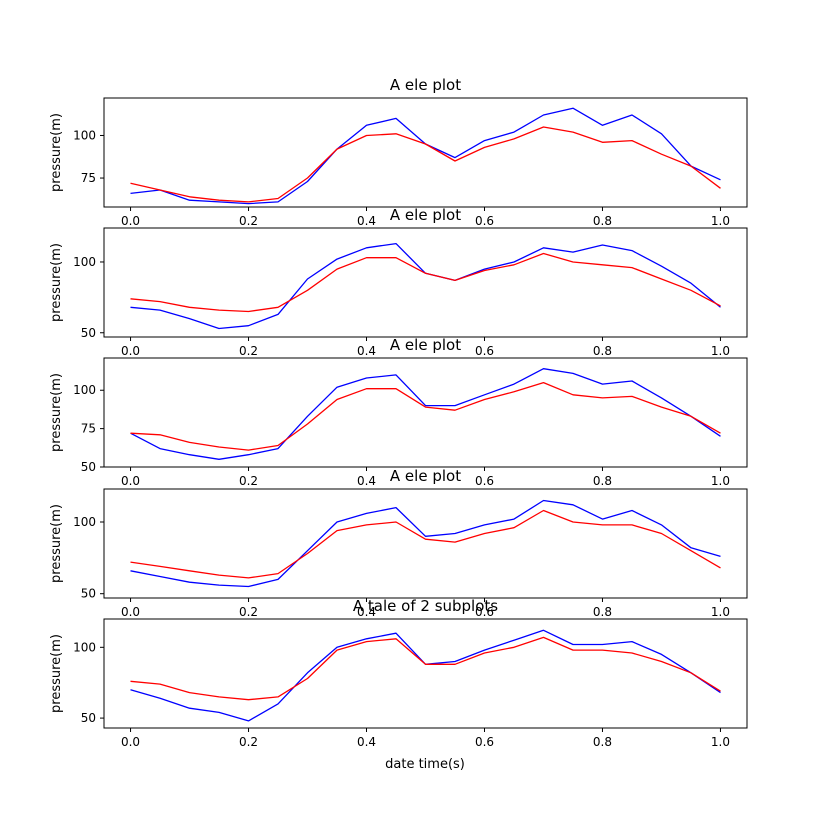 The height and width of the screenshot is (823, 830). I want to click on subplot-title: A tale of 2 subplots, so click(425, 606).